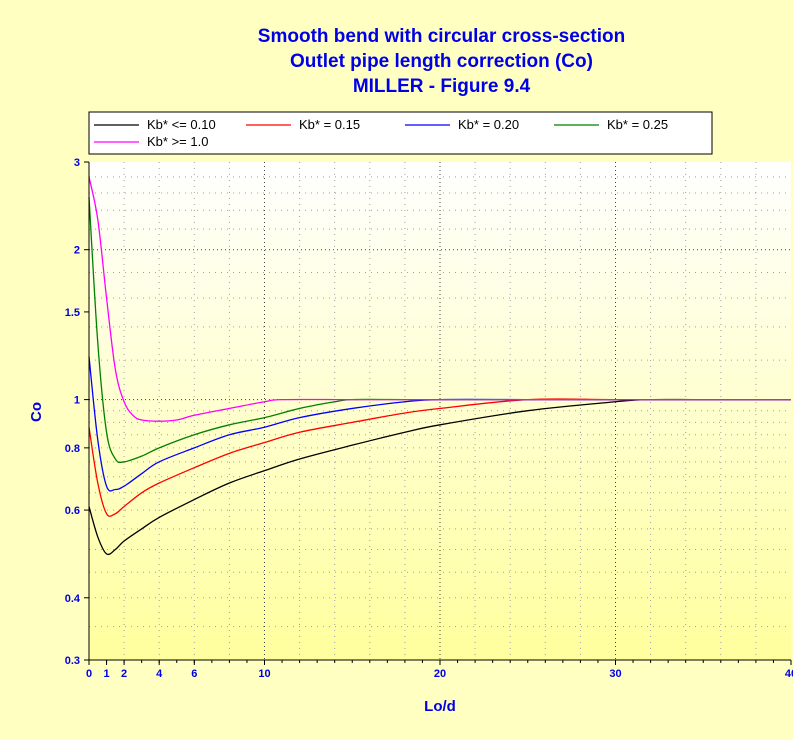 The width and height of the screenshot is (793, 740). What do you see at coordinates (77, 251) in the screenshot?
I see `y-tick-label: 2` at bounding box center [77, 251].